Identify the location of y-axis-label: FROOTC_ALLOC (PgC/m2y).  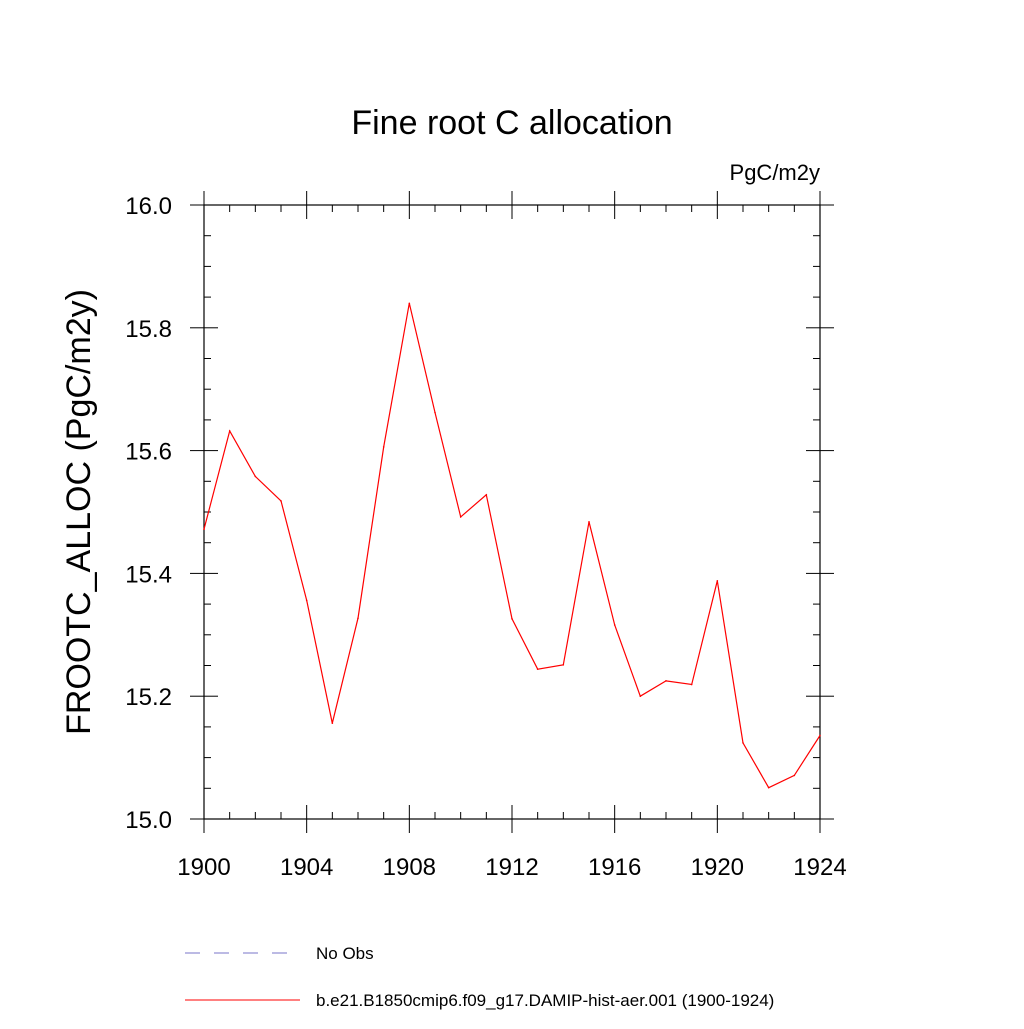
(79, 512).